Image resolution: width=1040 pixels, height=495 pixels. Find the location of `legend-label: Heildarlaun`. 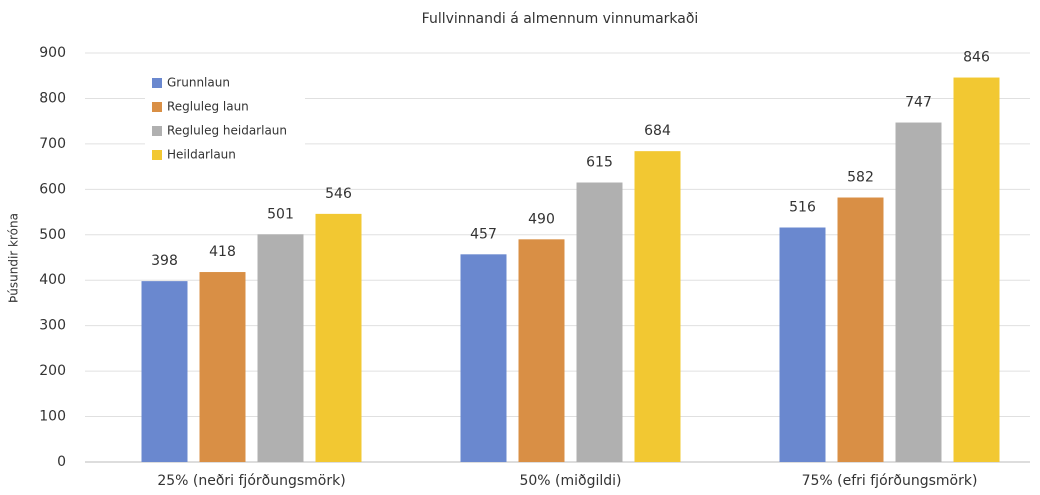

legend-label: Heildarlaun is located at coordinates (201, 155).